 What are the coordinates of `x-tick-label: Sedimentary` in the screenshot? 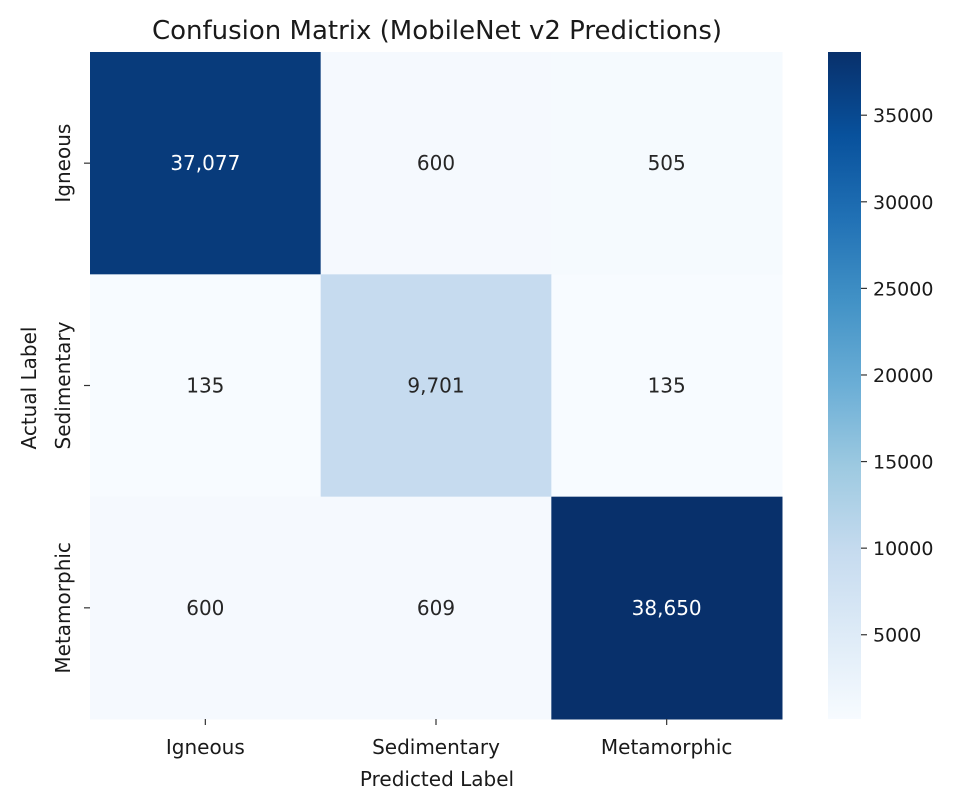 It's located at (436, 747).